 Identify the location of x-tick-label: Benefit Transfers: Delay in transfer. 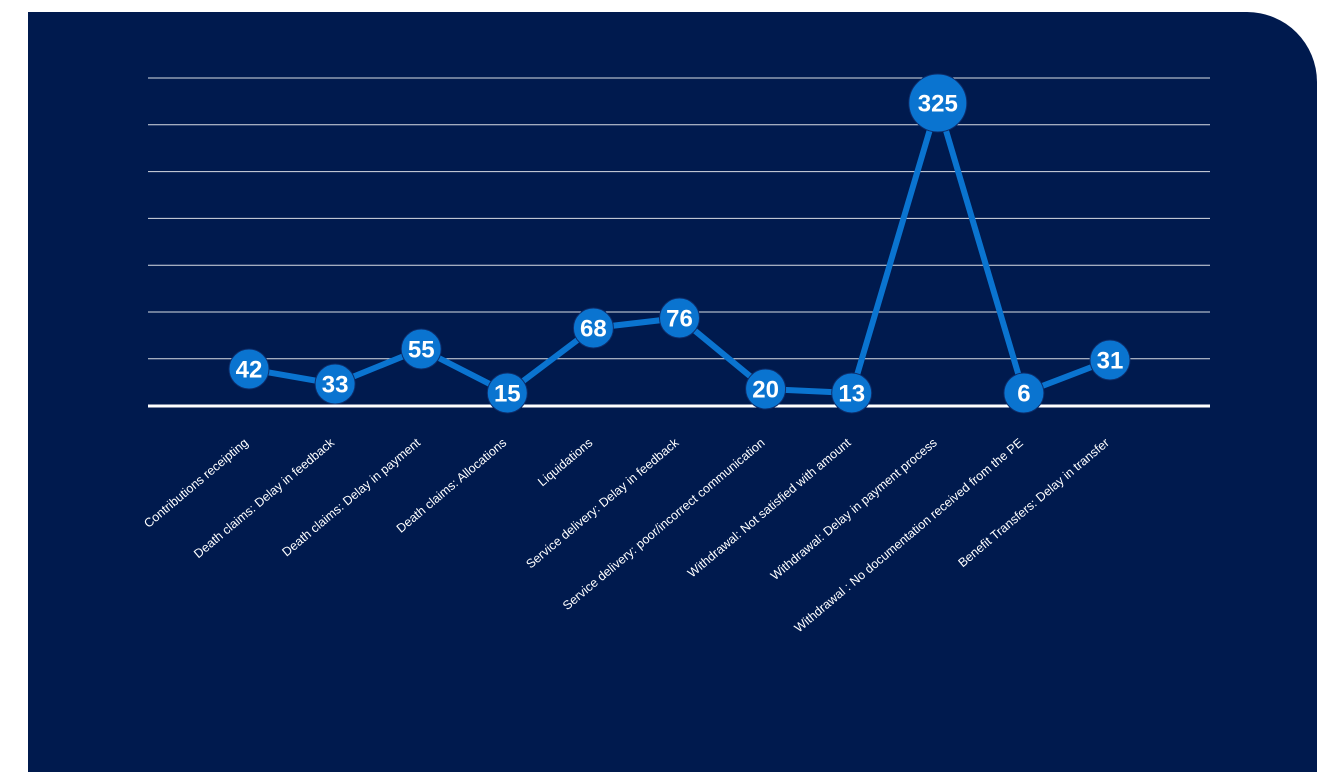
(1034, 503).